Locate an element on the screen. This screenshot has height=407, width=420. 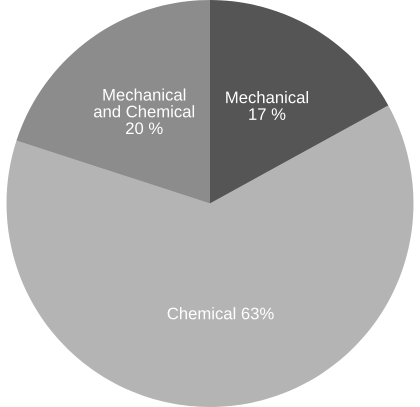
data-label: 20 % is located at coordinates (144, 128).